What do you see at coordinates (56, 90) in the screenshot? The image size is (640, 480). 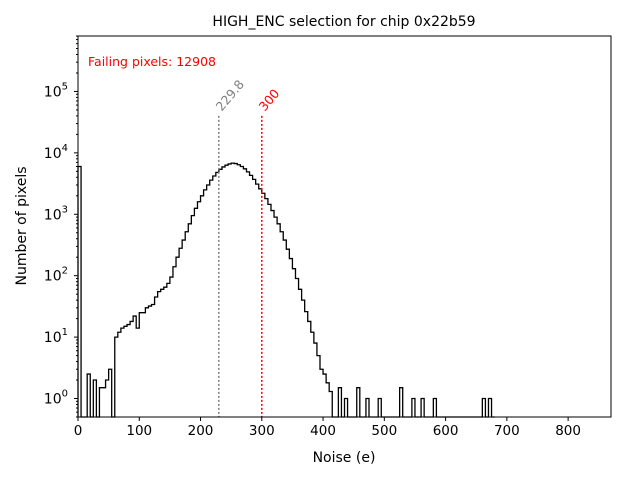 I see `y-tick-label-5: 10⁵` at bounding box center [56, 90].